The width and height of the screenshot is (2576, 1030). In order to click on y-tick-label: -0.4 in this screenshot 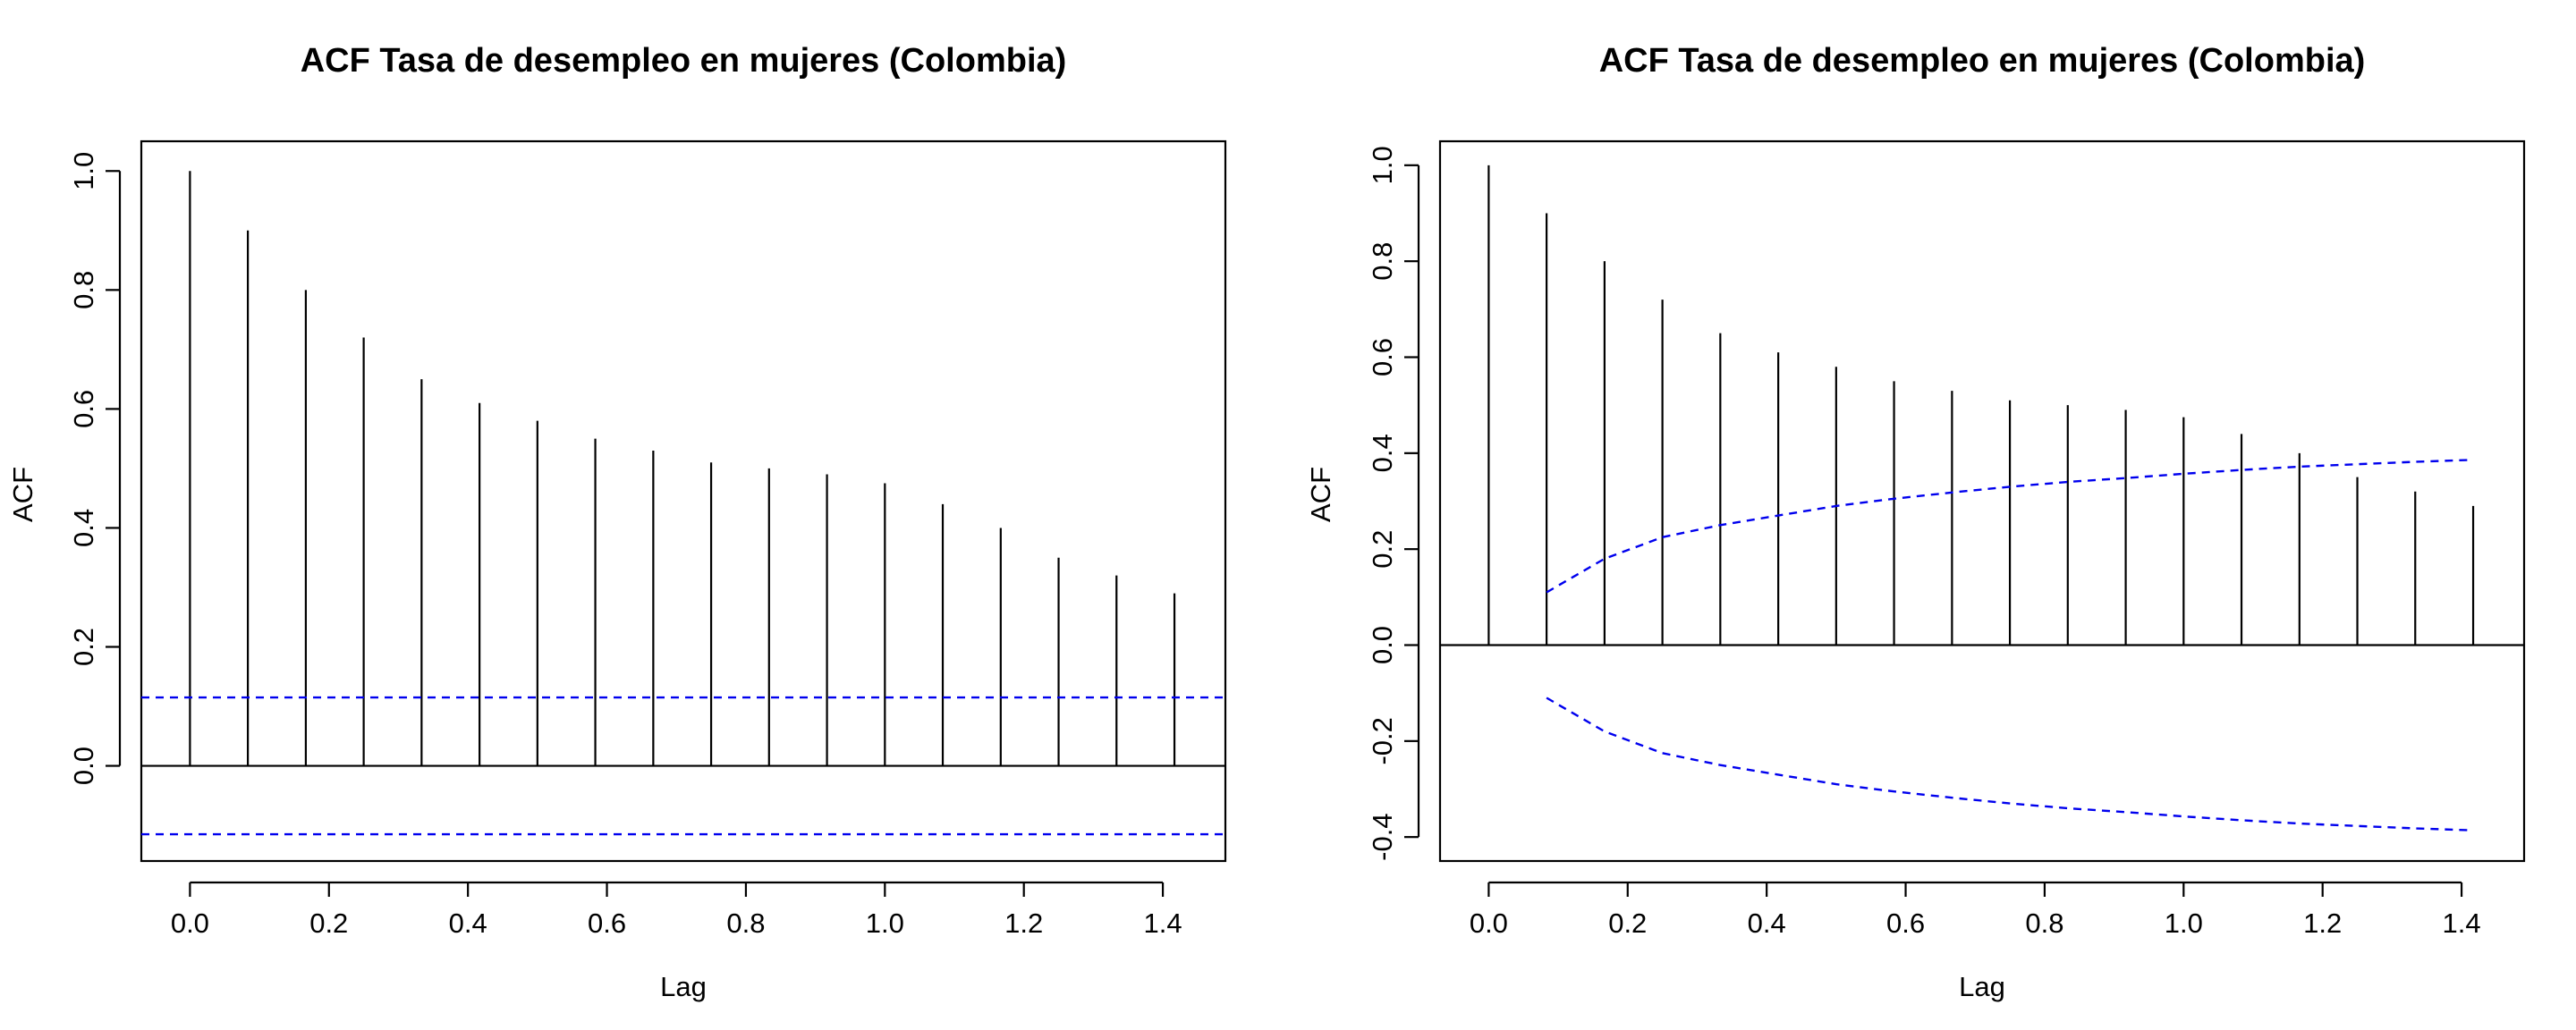, I will do `click(1382, 836)`.